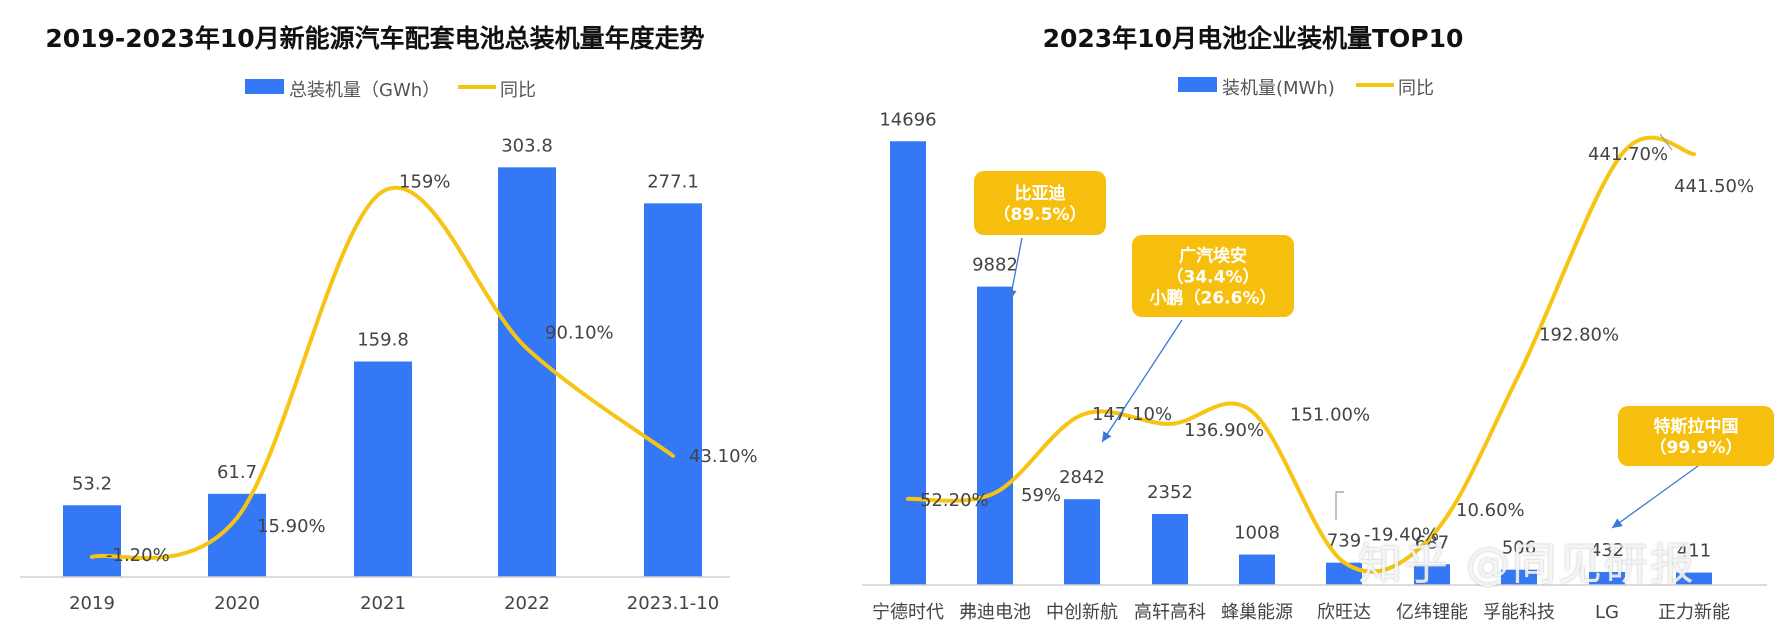 This screenshot has height=627, width=1774. I want to click on bar-value-label: 277.1, so click(673, 181).